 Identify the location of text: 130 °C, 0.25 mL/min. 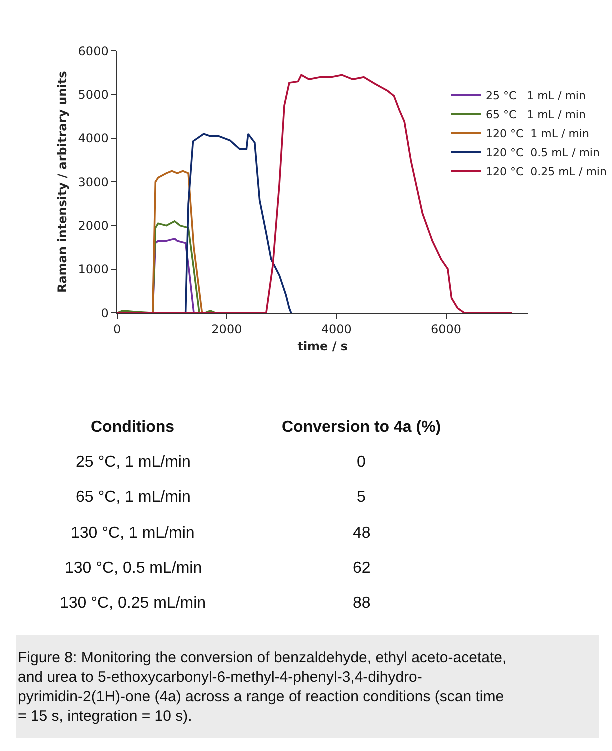
(133, 603).